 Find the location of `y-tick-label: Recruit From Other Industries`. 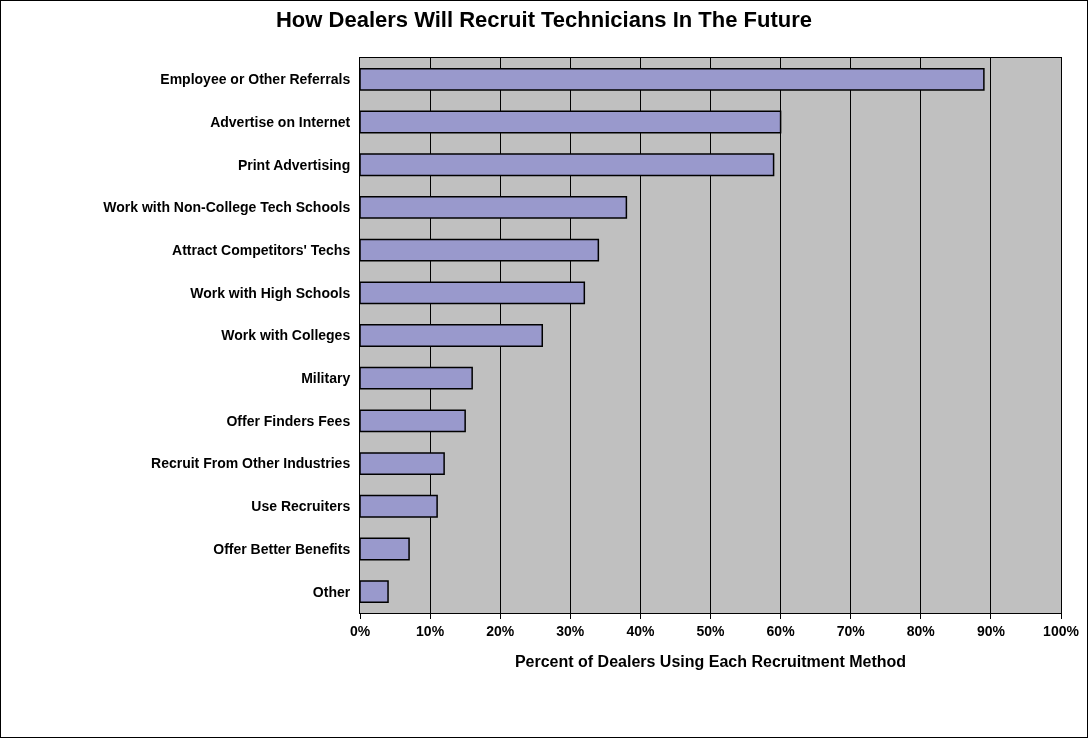

y-tick-label: Recruit From Other Industries is located at coordinates (251, 463).